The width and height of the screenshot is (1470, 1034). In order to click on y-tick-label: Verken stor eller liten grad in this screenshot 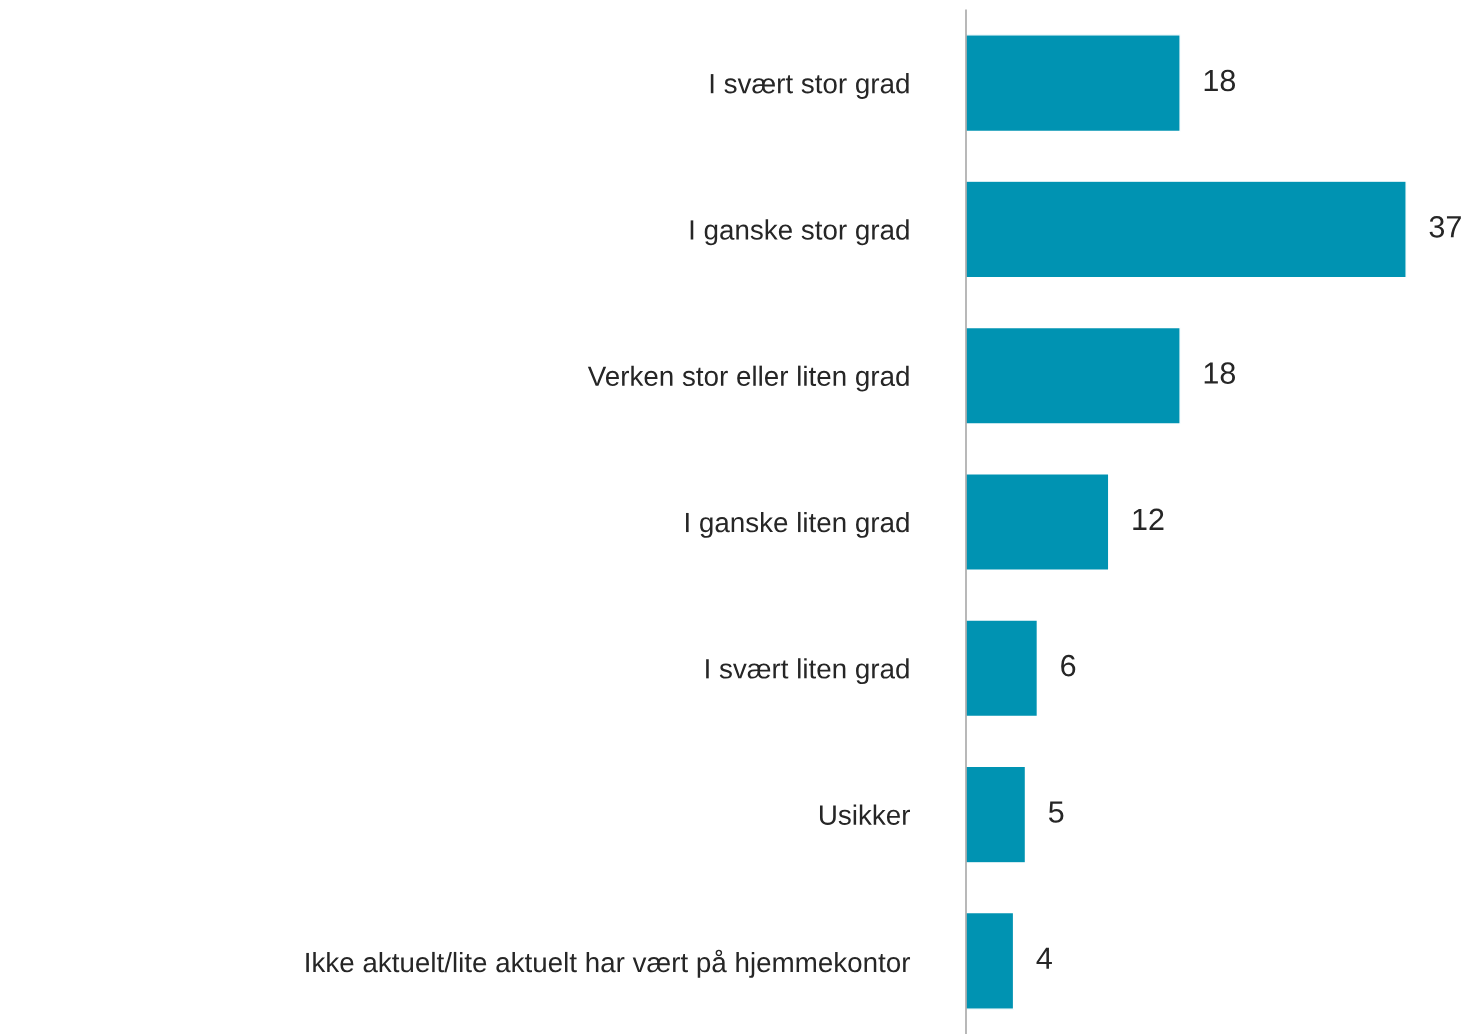, I will do `click(748, 378)`.